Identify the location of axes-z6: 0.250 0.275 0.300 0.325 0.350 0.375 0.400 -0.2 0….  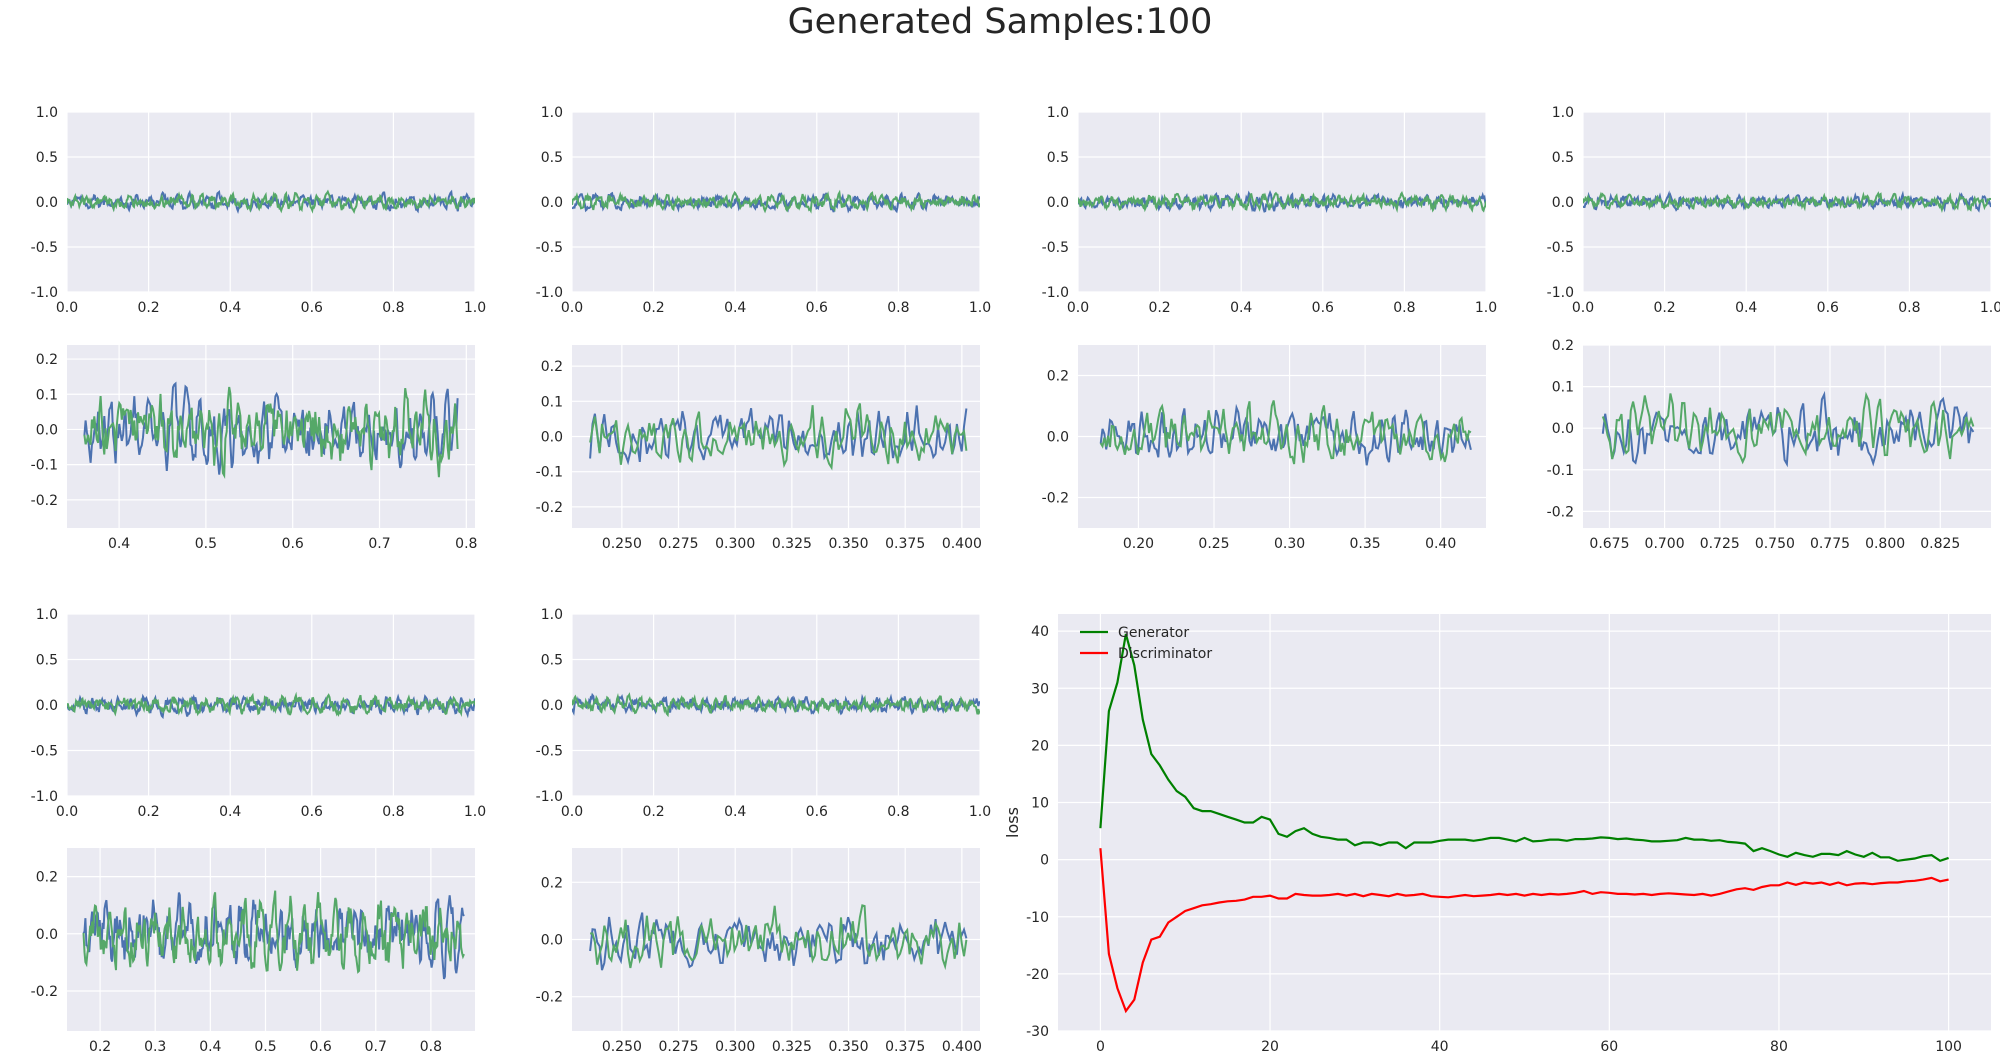
(759, 951).